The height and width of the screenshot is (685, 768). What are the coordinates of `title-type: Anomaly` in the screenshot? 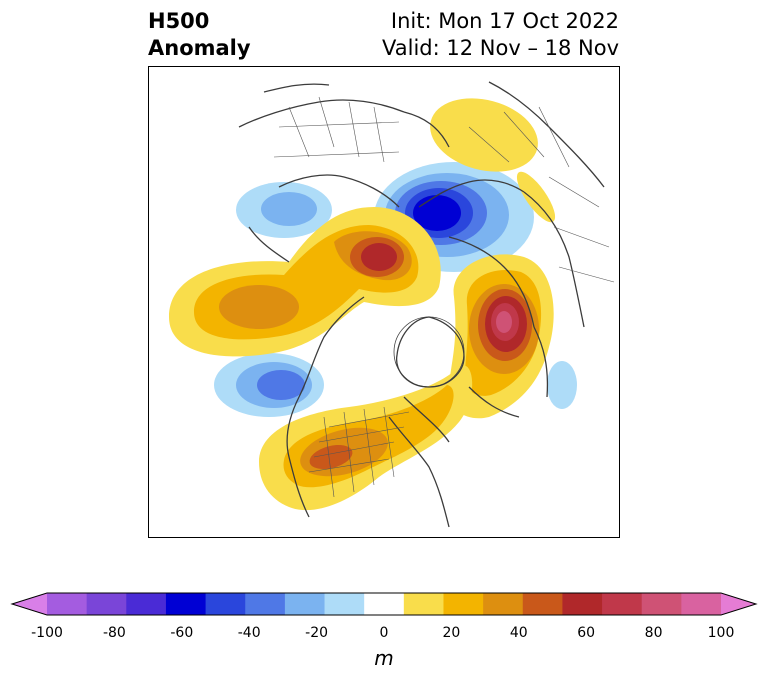 It's located at (199, 48).